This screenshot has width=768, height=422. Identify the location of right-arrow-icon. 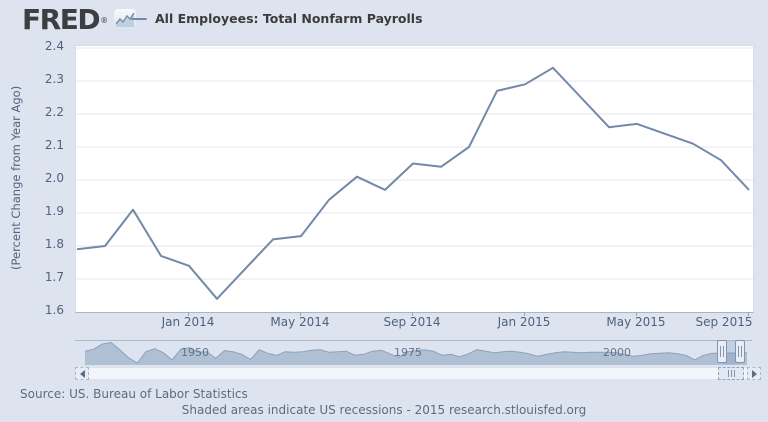
(754, 373).